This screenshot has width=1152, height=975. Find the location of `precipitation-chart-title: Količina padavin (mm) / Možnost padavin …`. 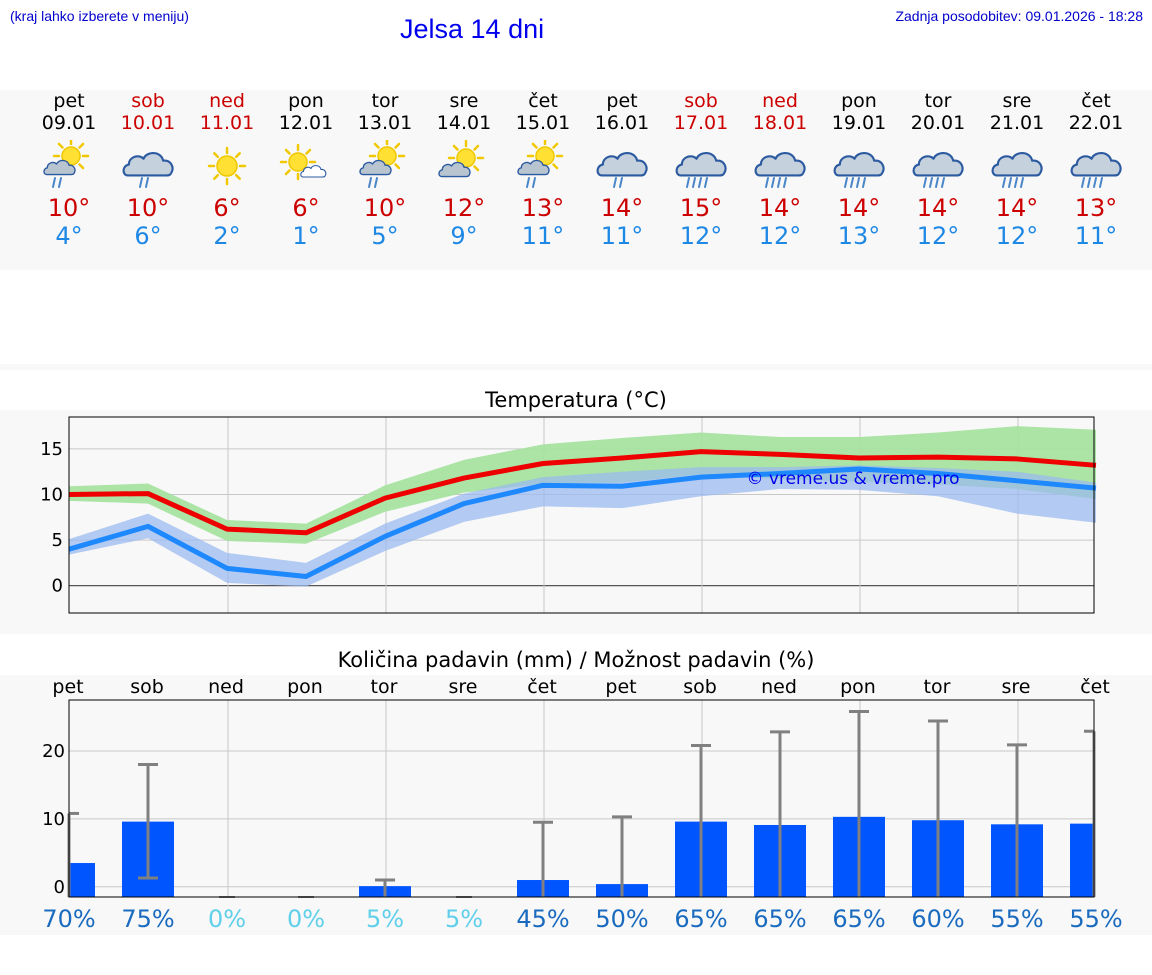

precipitation-chart-title: Količina padavin (mm) / Možnost padavin … is located at coordinates (576, 660).